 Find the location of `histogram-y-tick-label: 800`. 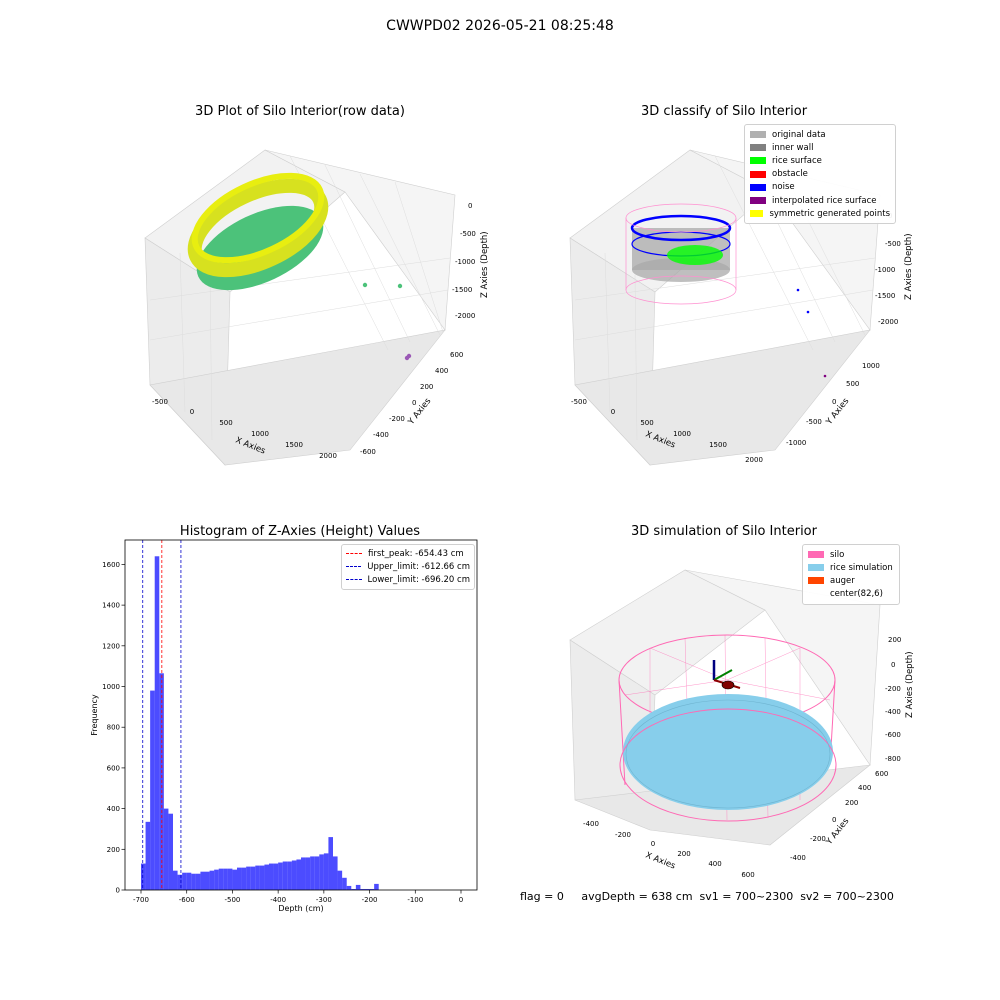

histogram-y-tick-label: 800 is located at coordinates (113, 728).